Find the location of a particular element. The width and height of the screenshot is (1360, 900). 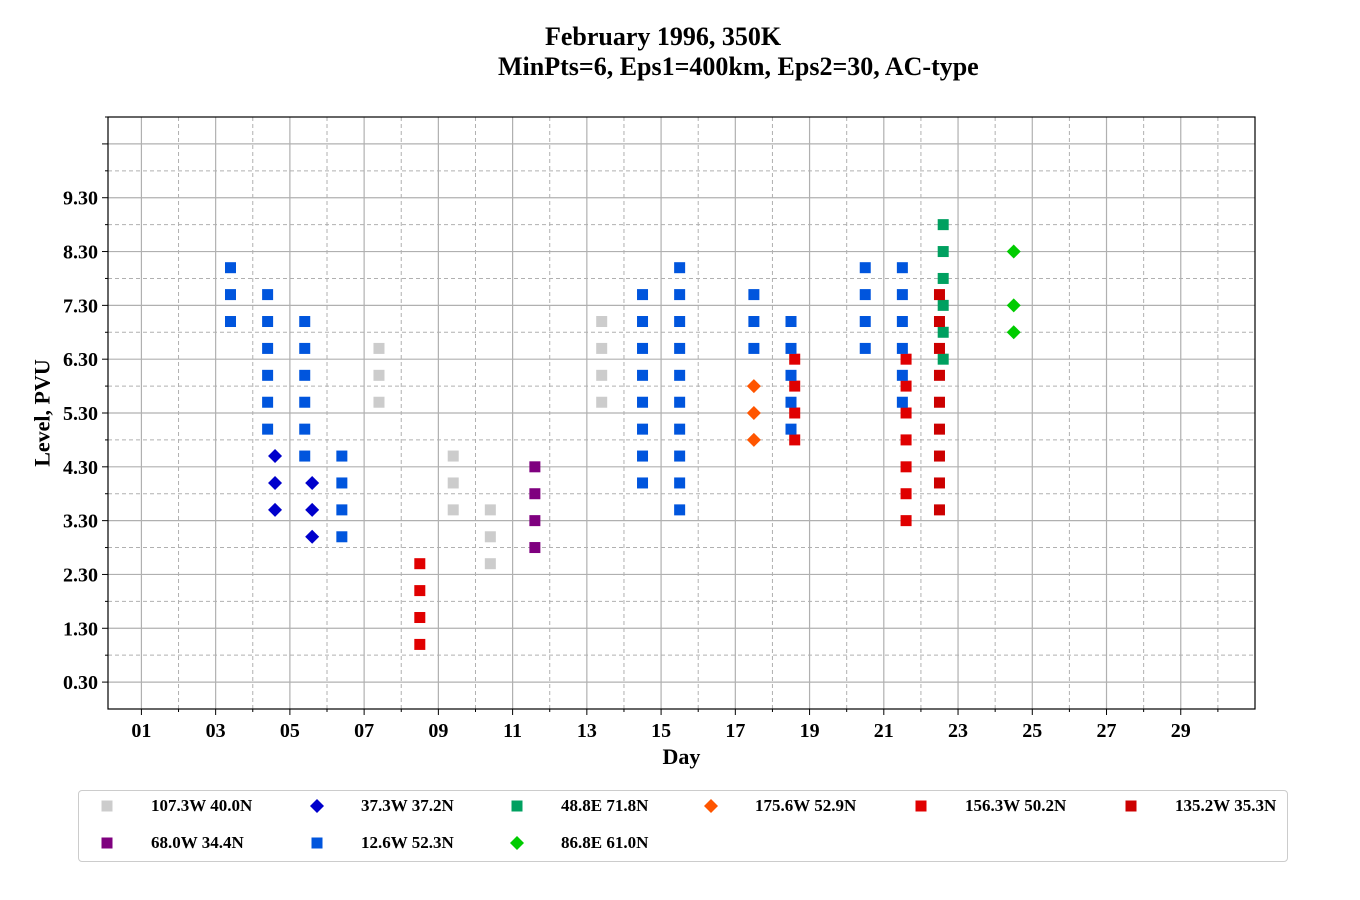

legend-label: 135.2W 35.3N is located at coordinates (1226, 805).